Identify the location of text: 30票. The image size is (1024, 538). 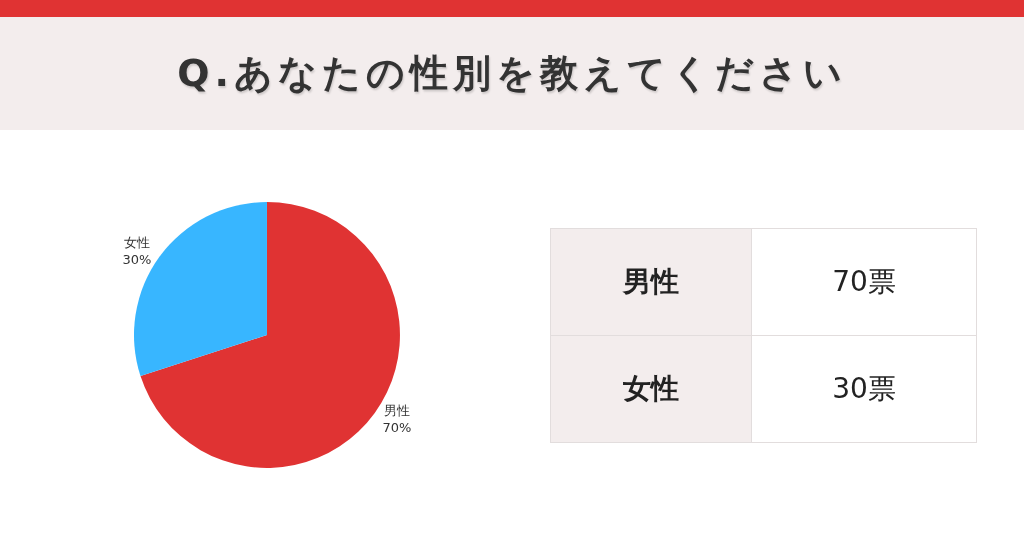
(864, 389).